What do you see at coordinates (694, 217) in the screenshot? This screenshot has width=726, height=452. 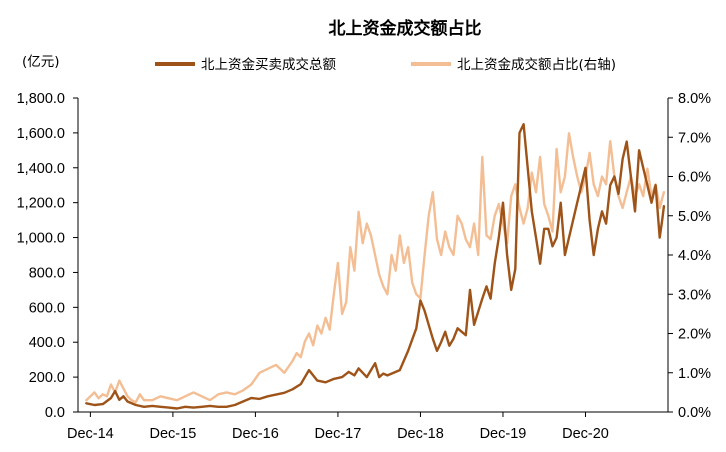 I see `y-right-tick-label: 5.0%` at bounding box center [694, 217].